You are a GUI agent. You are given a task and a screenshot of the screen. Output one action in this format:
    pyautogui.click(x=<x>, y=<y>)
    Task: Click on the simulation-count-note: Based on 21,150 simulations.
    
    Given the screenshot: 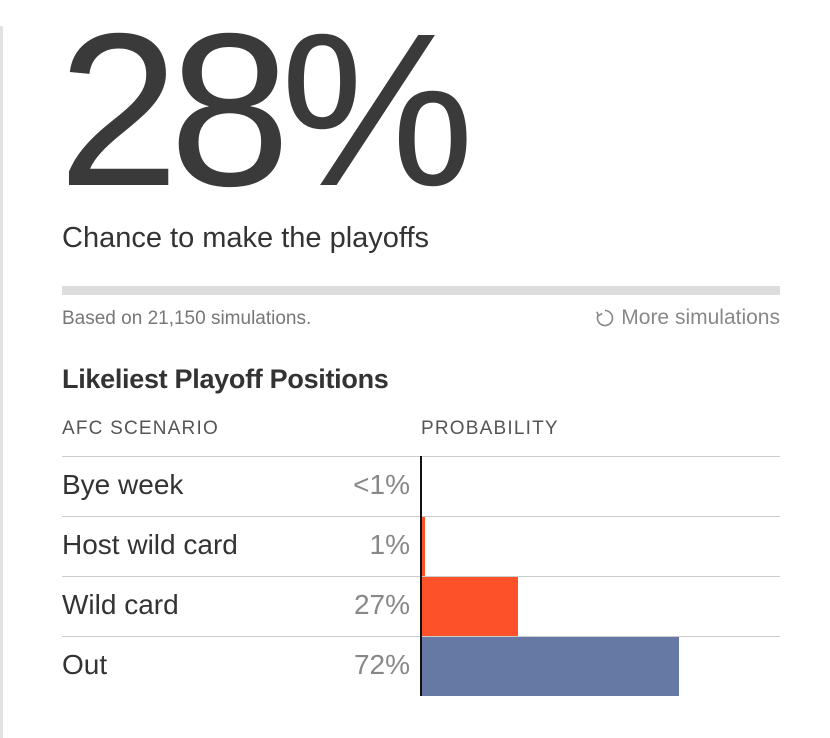 What is the action you would take?
    pyautogui.click(x=187, y=318)
    